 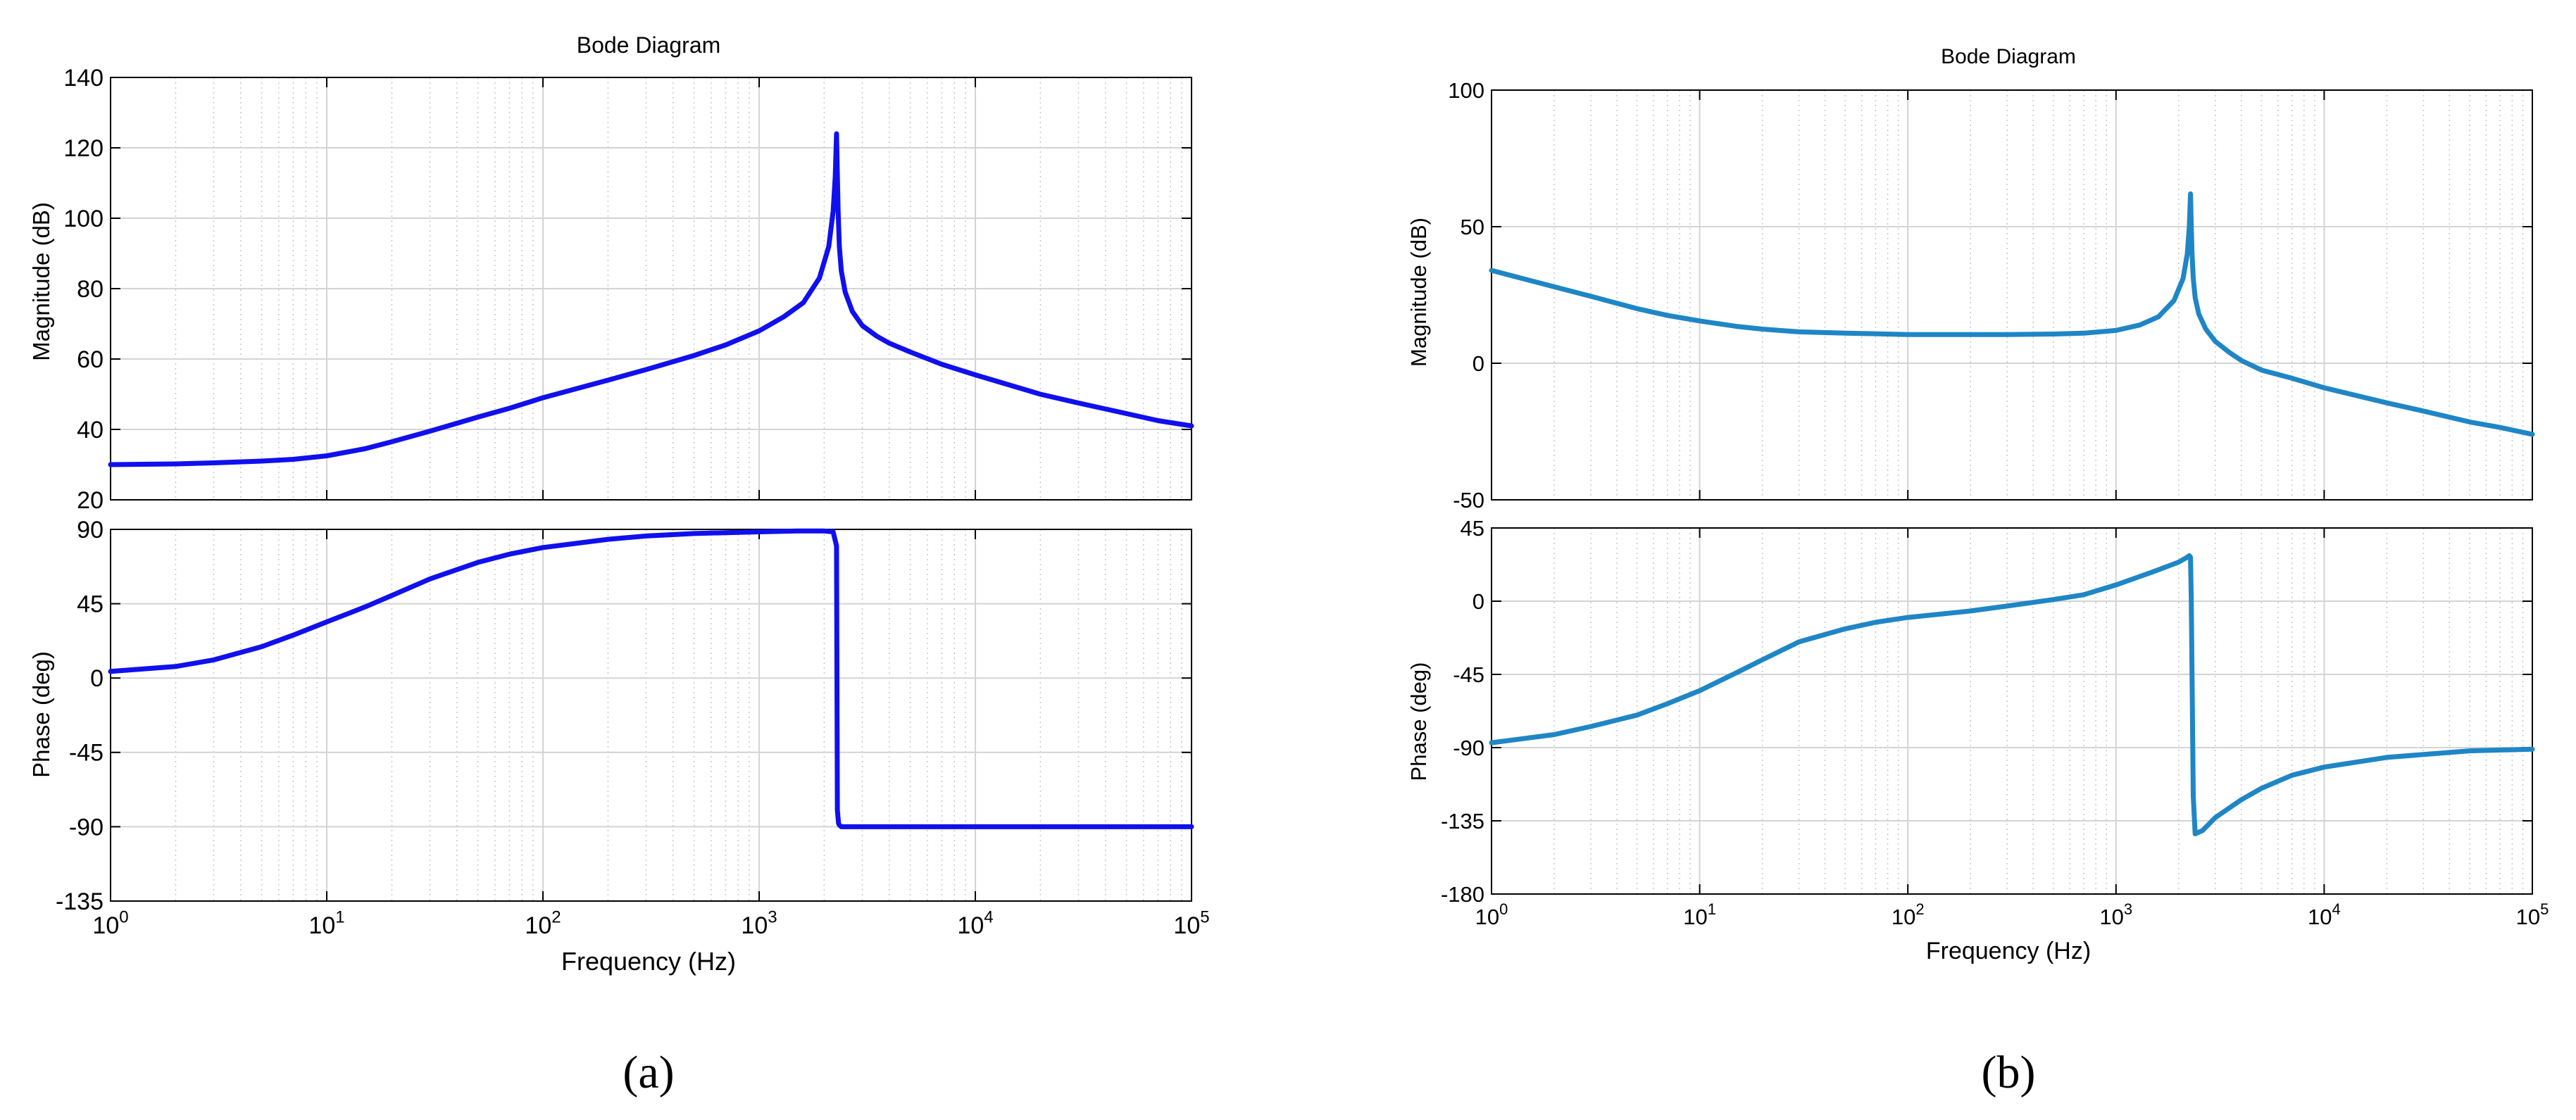 What do you see at coordinates (83, 78) in the screenshot?
I see `a-mag-y-tick-label: 140` at bounding box center [83, 78].